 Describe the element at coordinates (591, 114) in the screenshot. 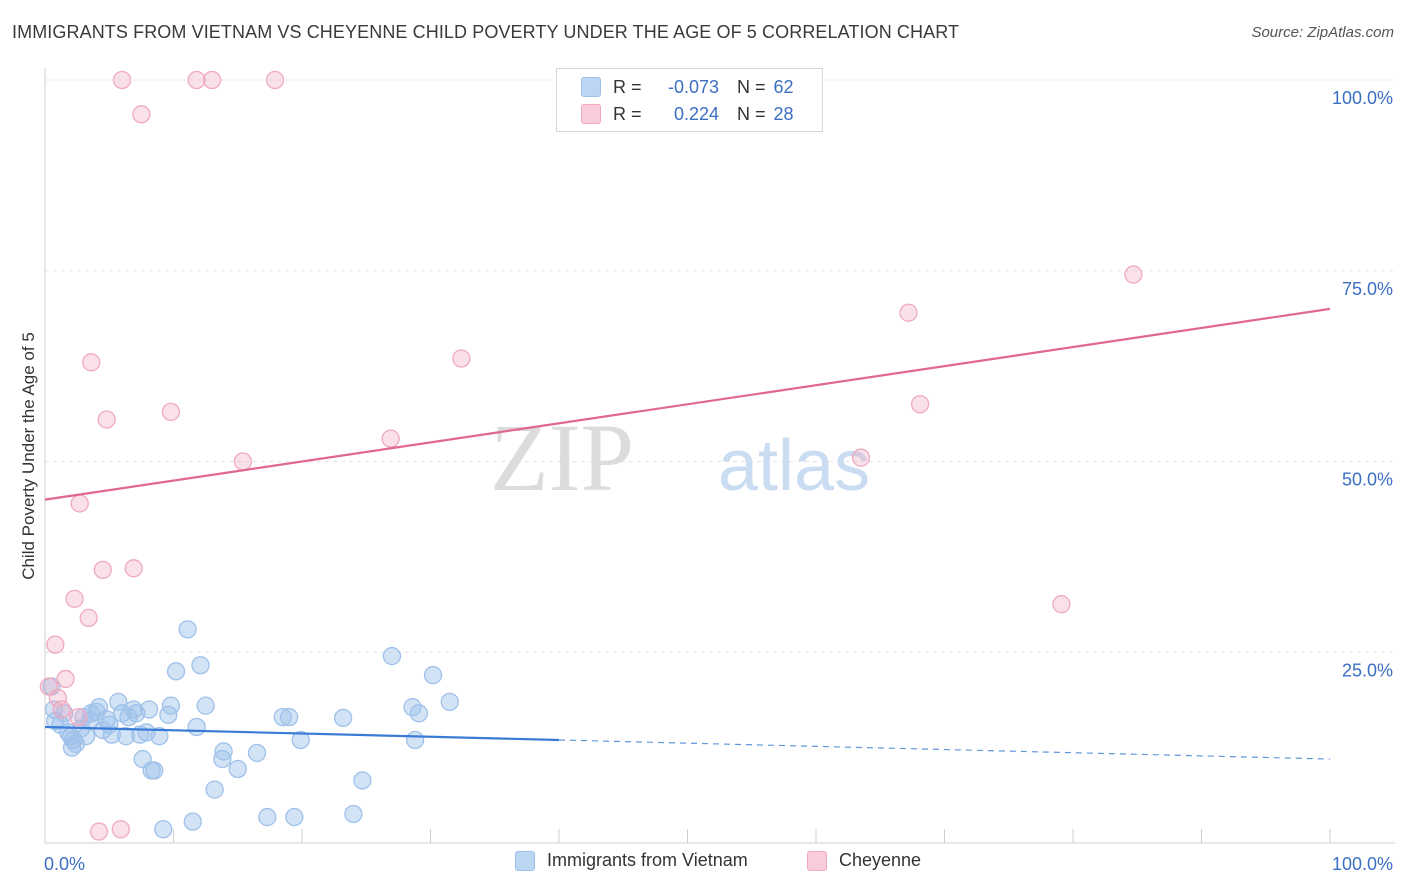

I see `cheyenne-swatch` at that location.